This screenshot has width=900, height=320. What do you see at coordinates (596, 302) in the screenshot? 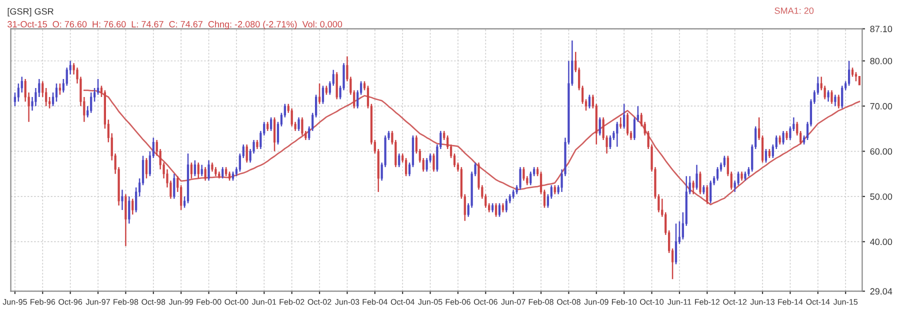
I see `x-tick-label: Jun-09` at bounding box center [596, 302].